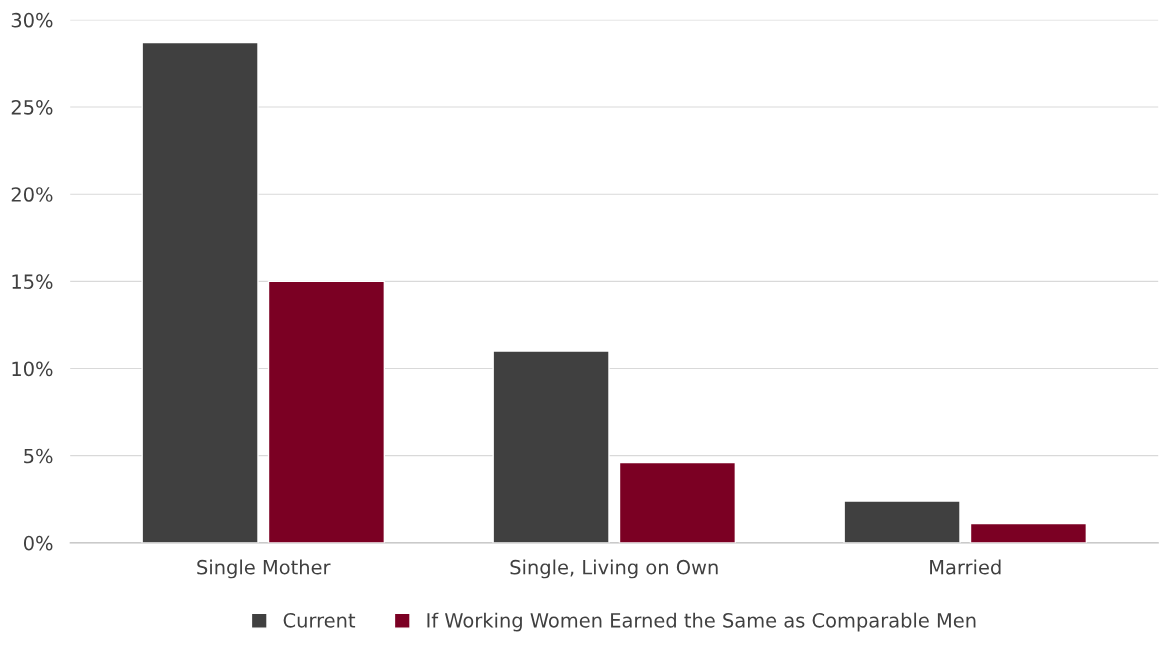 This screenshot has width=1170, height=662. What do you see at coordinates (32, 282) in the screenshot?
I see `y-tick-label: 15%` at bounding box center [32, 282].